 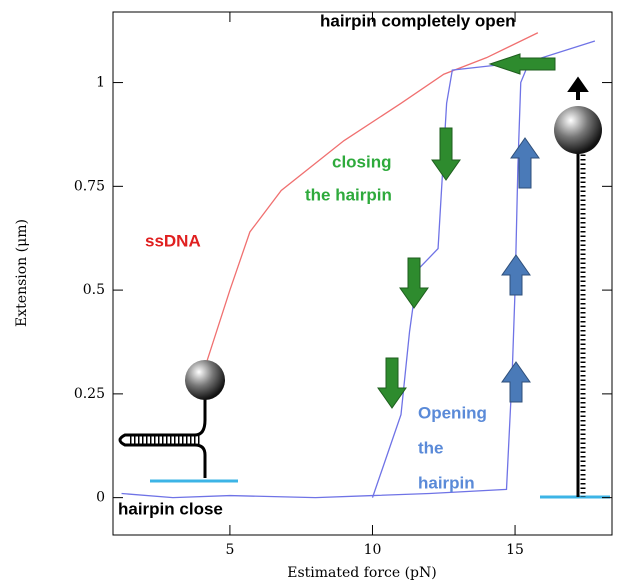 What do you see at coordinates (446, 482) in the screenshot?
I see `annotation: hairpin` at bounding box center [446, 482].